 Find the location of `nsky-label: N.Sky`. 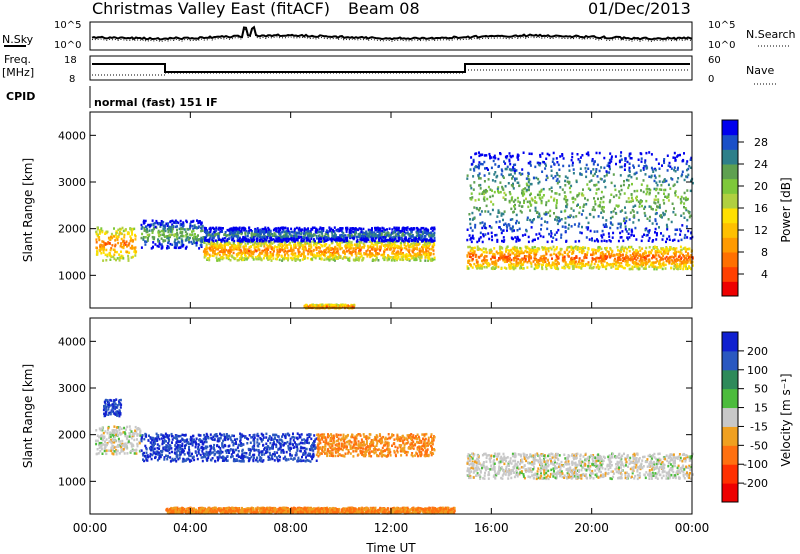

nsky-label: N.Sky is located at coordinates (18, 39).